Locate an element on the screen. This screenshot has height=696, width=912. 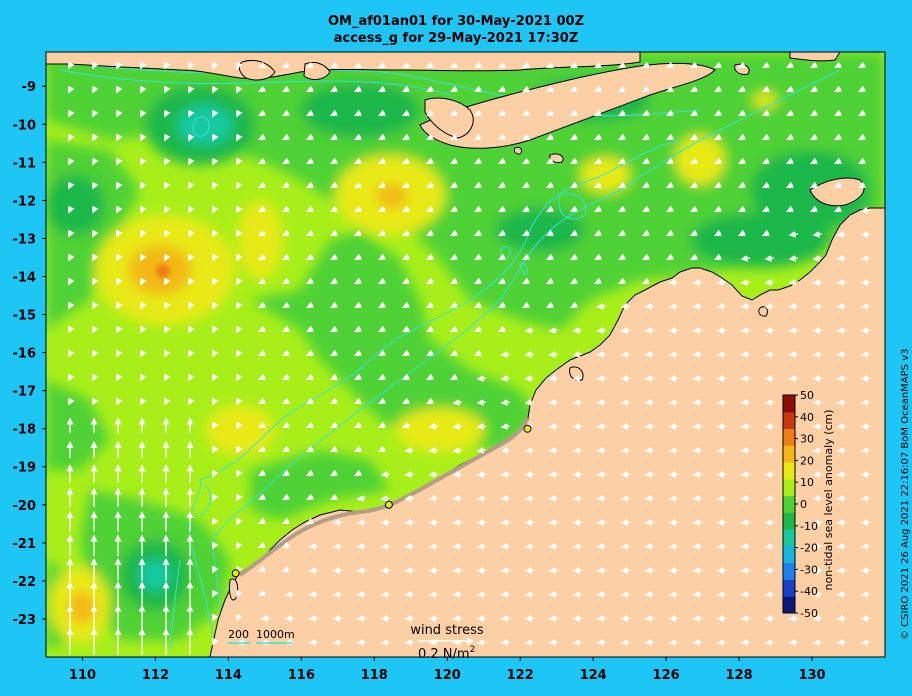
colorbar-swatch is located at coordinates (789, 554).